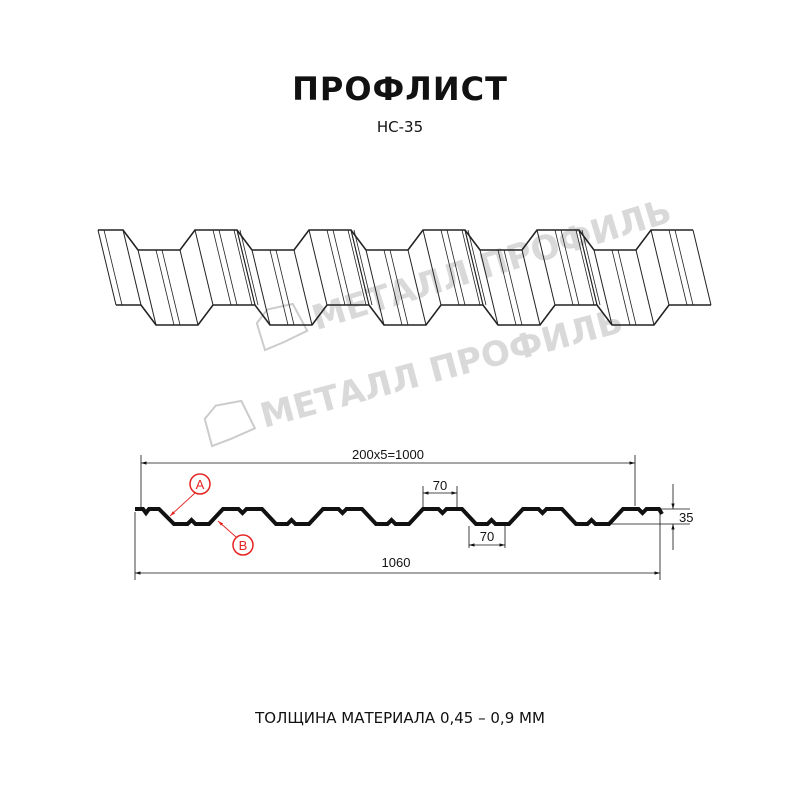  I want to click on model-subtitle: НС-35, so click(400, 127).